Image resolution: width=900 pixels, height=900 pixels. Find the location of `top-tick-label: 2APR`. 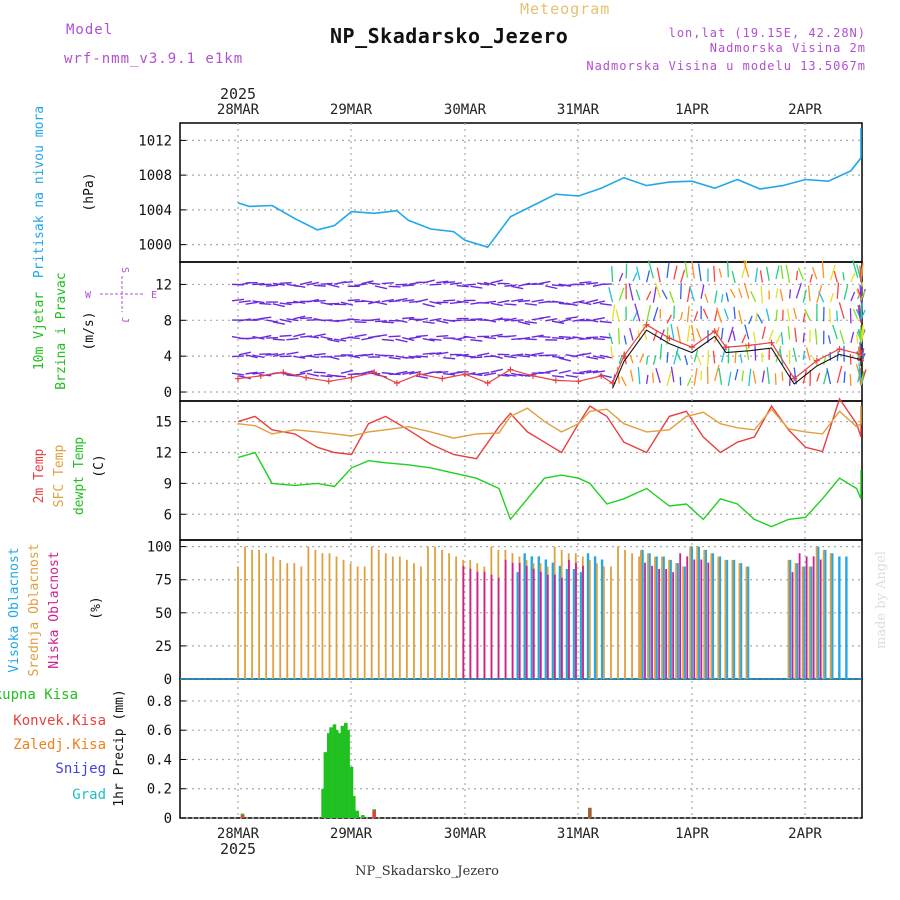

top-tick-label: 2APR is located at coordinates (805, 110).